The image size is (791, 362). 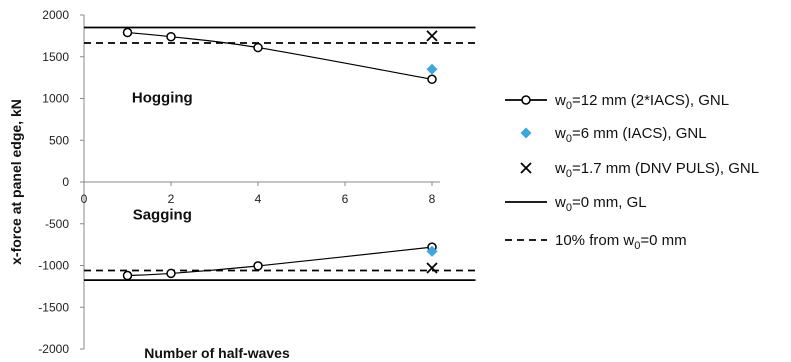 What do you see at coordinates (641, 102) in the screenshot?
I see `legend-label: w0=12 mm (2*IACS), GNL` at bounding box center [641, 102].